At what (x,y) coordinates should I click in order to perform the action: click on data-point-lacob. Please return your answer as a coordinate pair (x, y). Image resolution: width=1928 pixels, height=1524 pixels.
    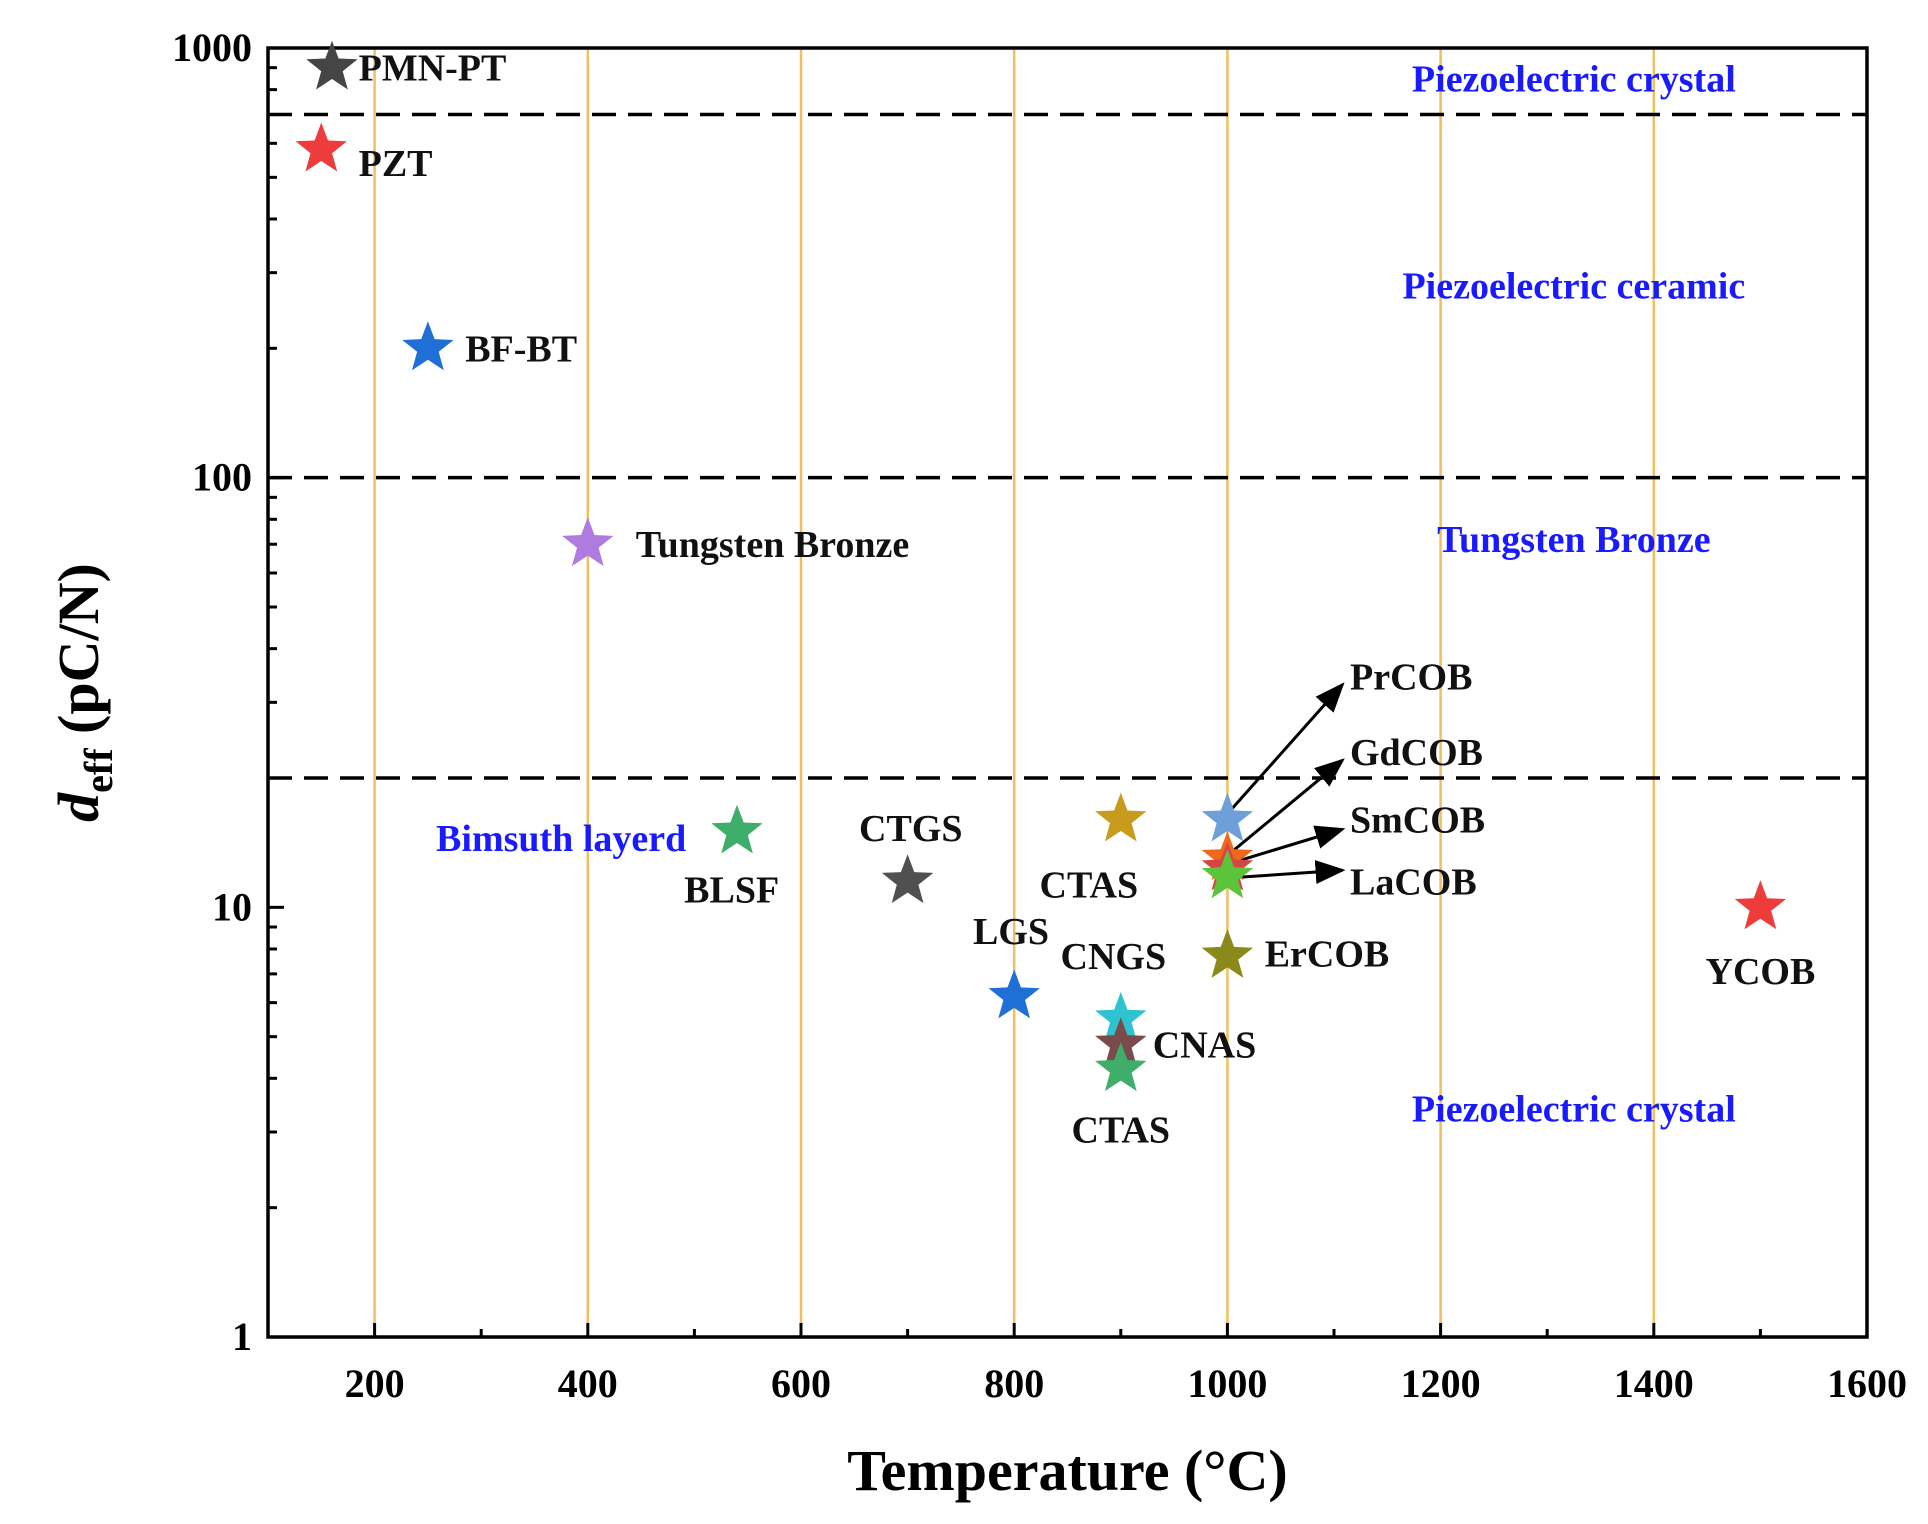
    Looking at the image, I should click on (1227, 874).